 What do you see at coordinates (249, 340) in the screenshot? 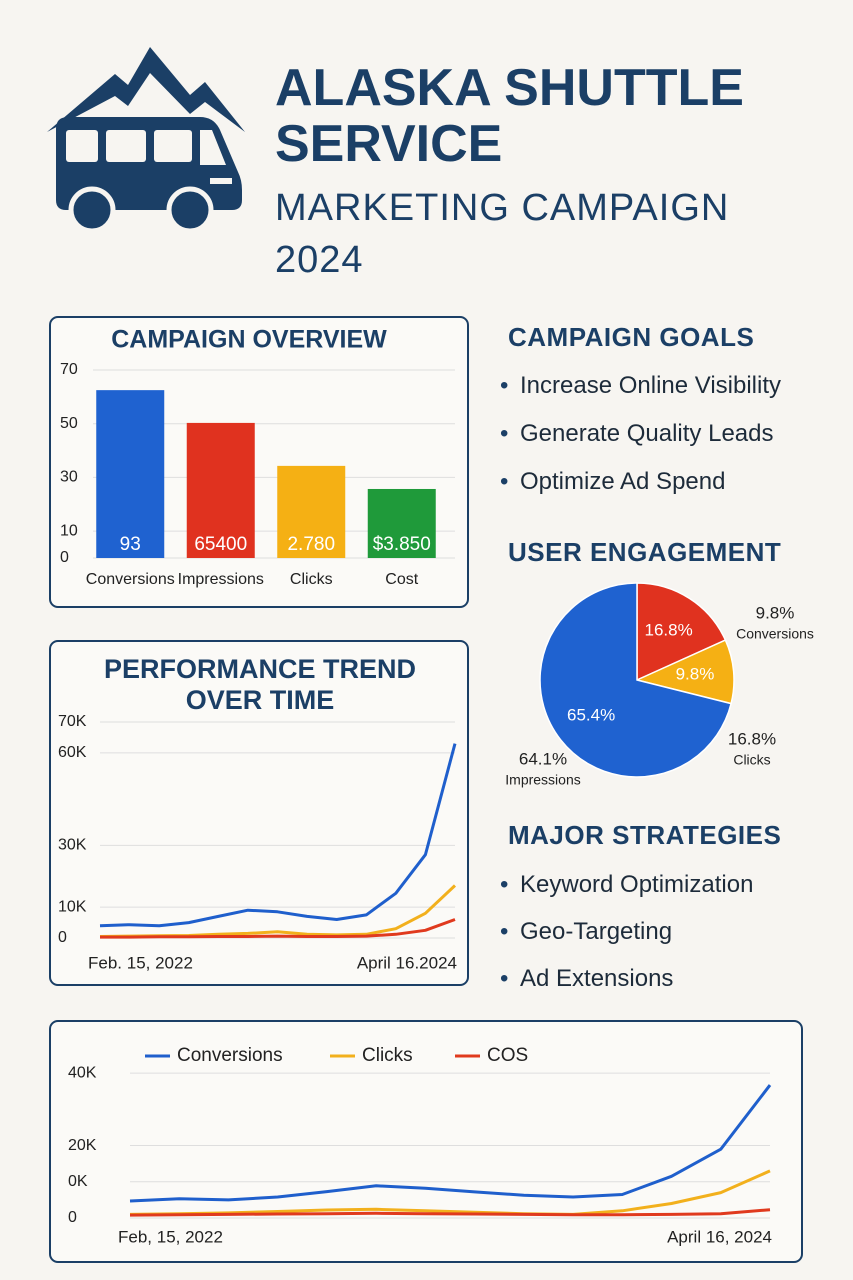
I see `chart-title: CAMPAIGN OVERVIEW` at bounding box center [249, 340].